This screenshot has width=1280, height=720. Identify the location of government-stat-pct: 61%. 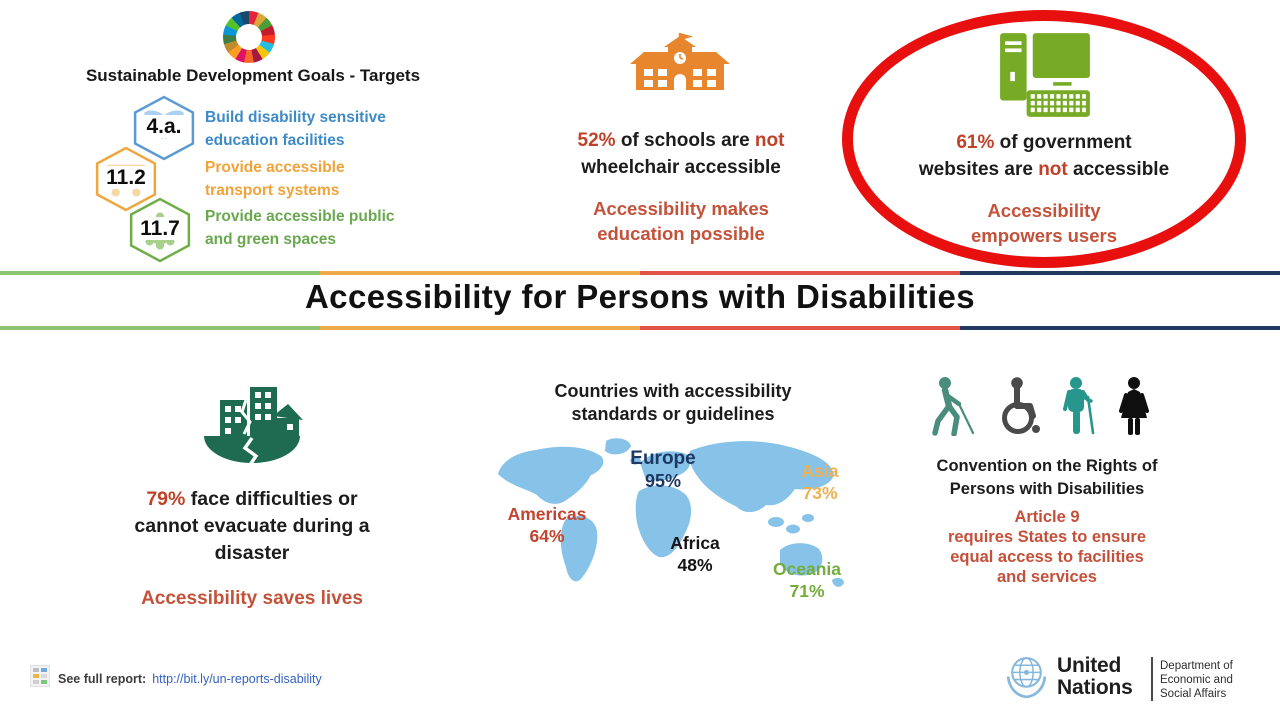
(975, 142).